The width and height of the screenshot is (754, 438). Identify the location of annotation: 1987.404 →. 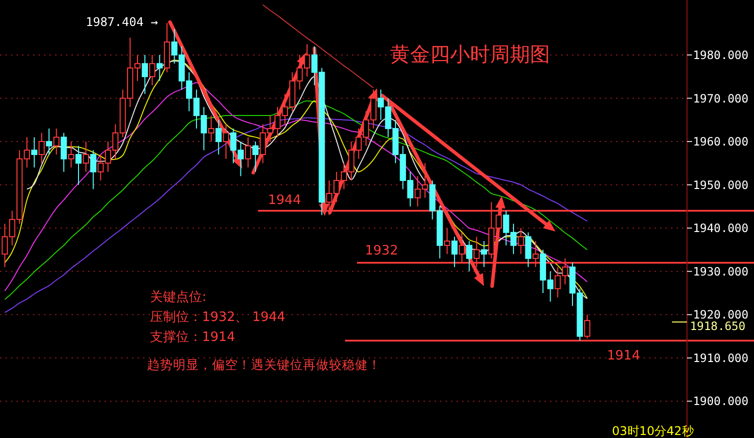
(122, 22).